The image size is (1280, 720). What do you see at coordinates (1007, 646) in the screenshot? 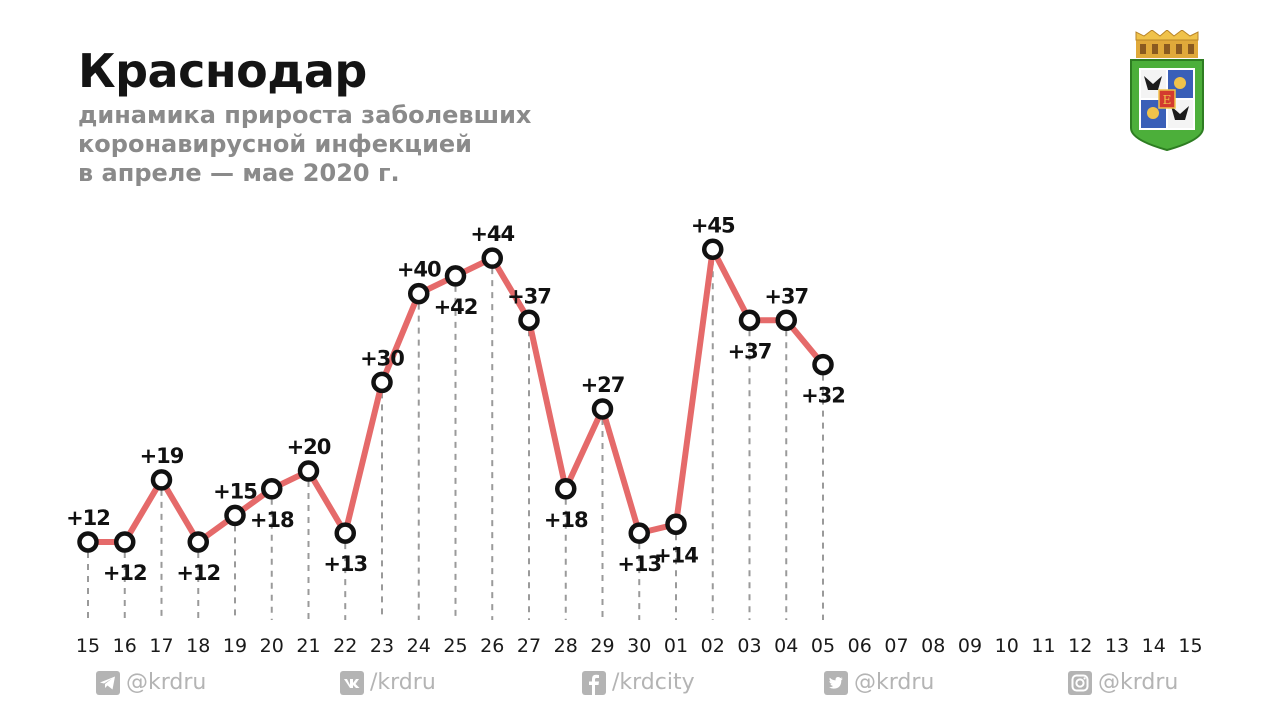
I see `x-tick-label: 10` at bounding box center [1007, 646].